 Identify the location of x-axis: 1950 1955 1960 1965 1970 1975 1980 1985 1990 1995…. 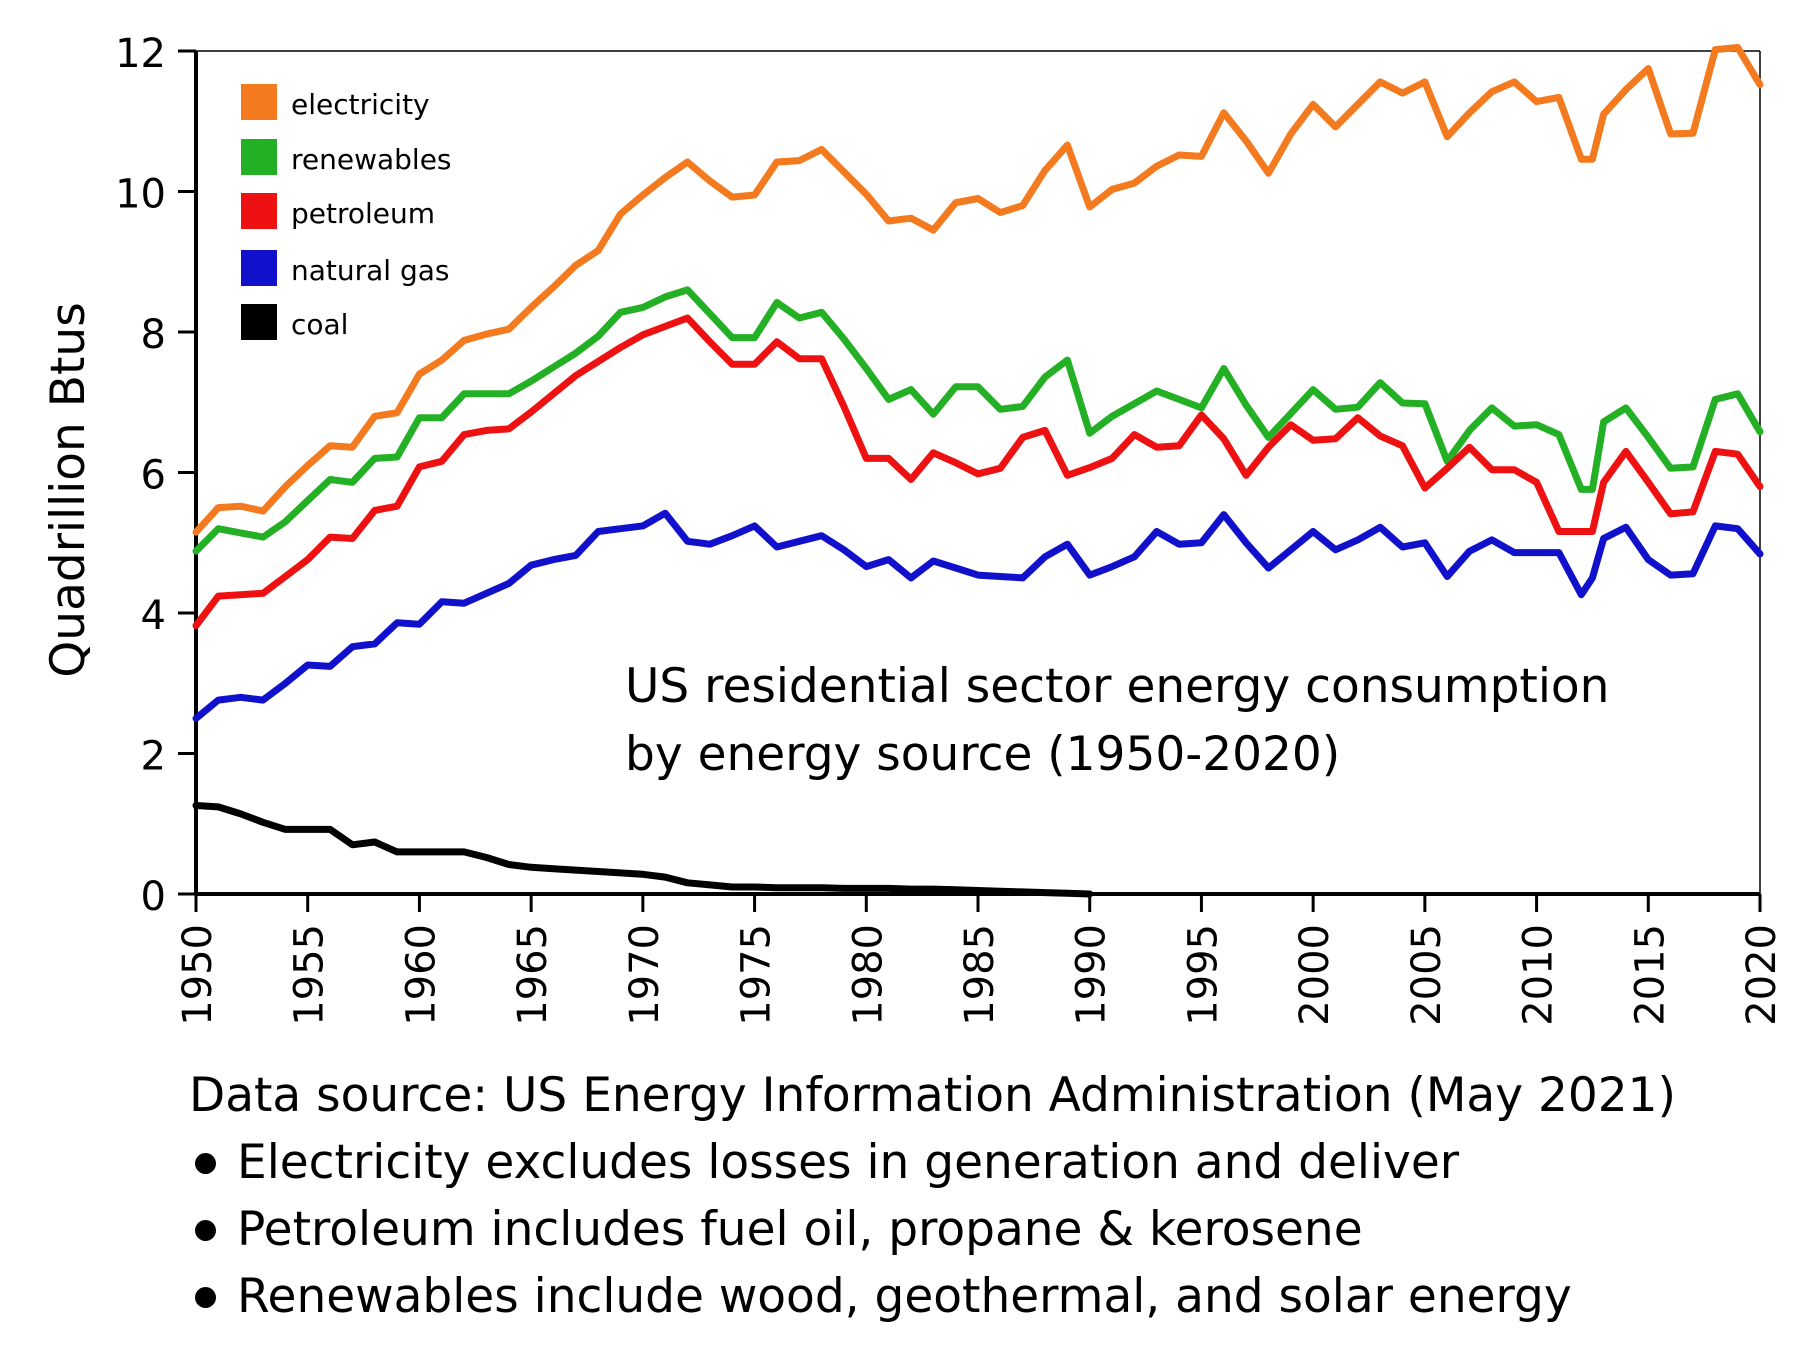
(980, 960).